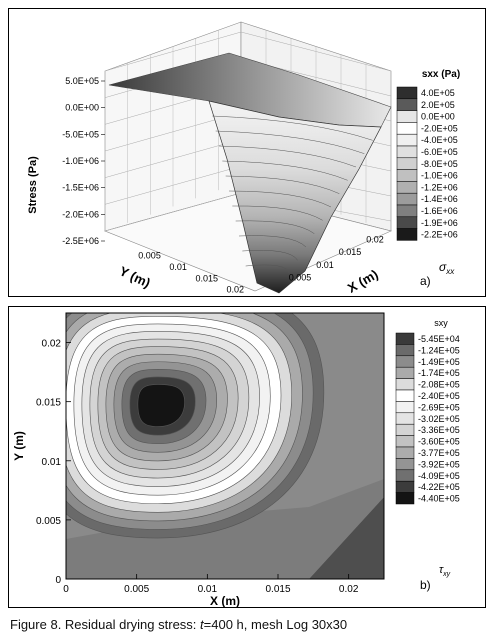  I want to click on y-axis-ticks-b: 0 0.005 0.01 0.015 0.02, so click(53, 462).